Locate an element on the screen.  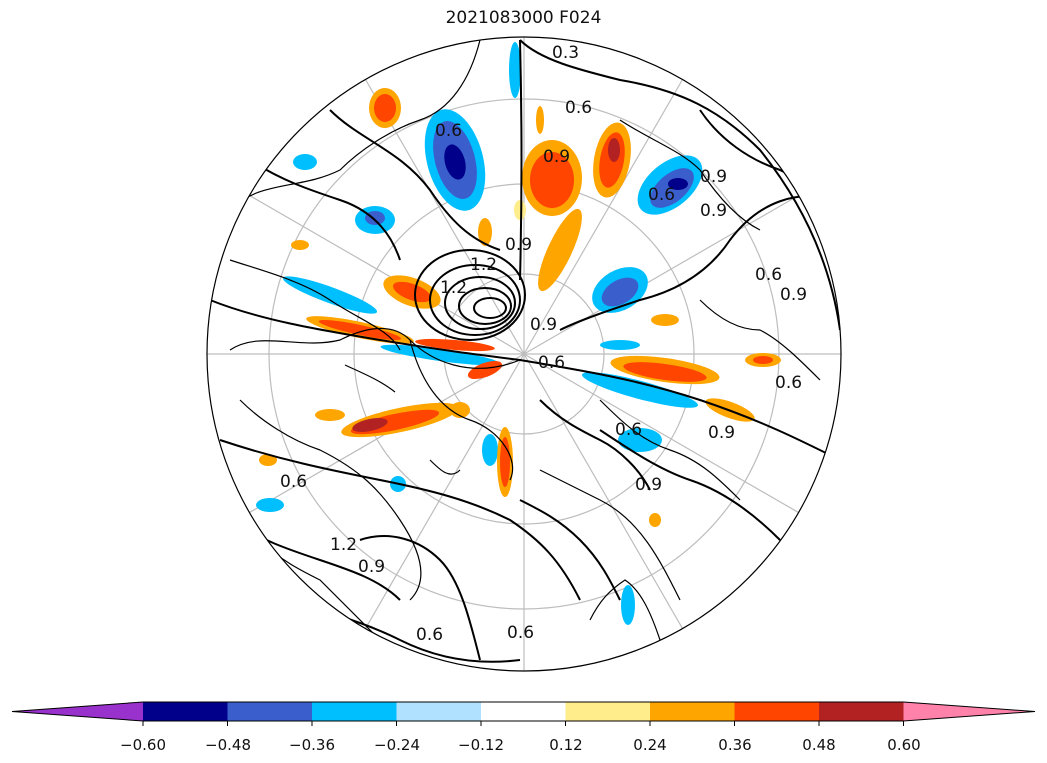
colorbar-tick-label: −0.24 is located at coordinates (397, 745).